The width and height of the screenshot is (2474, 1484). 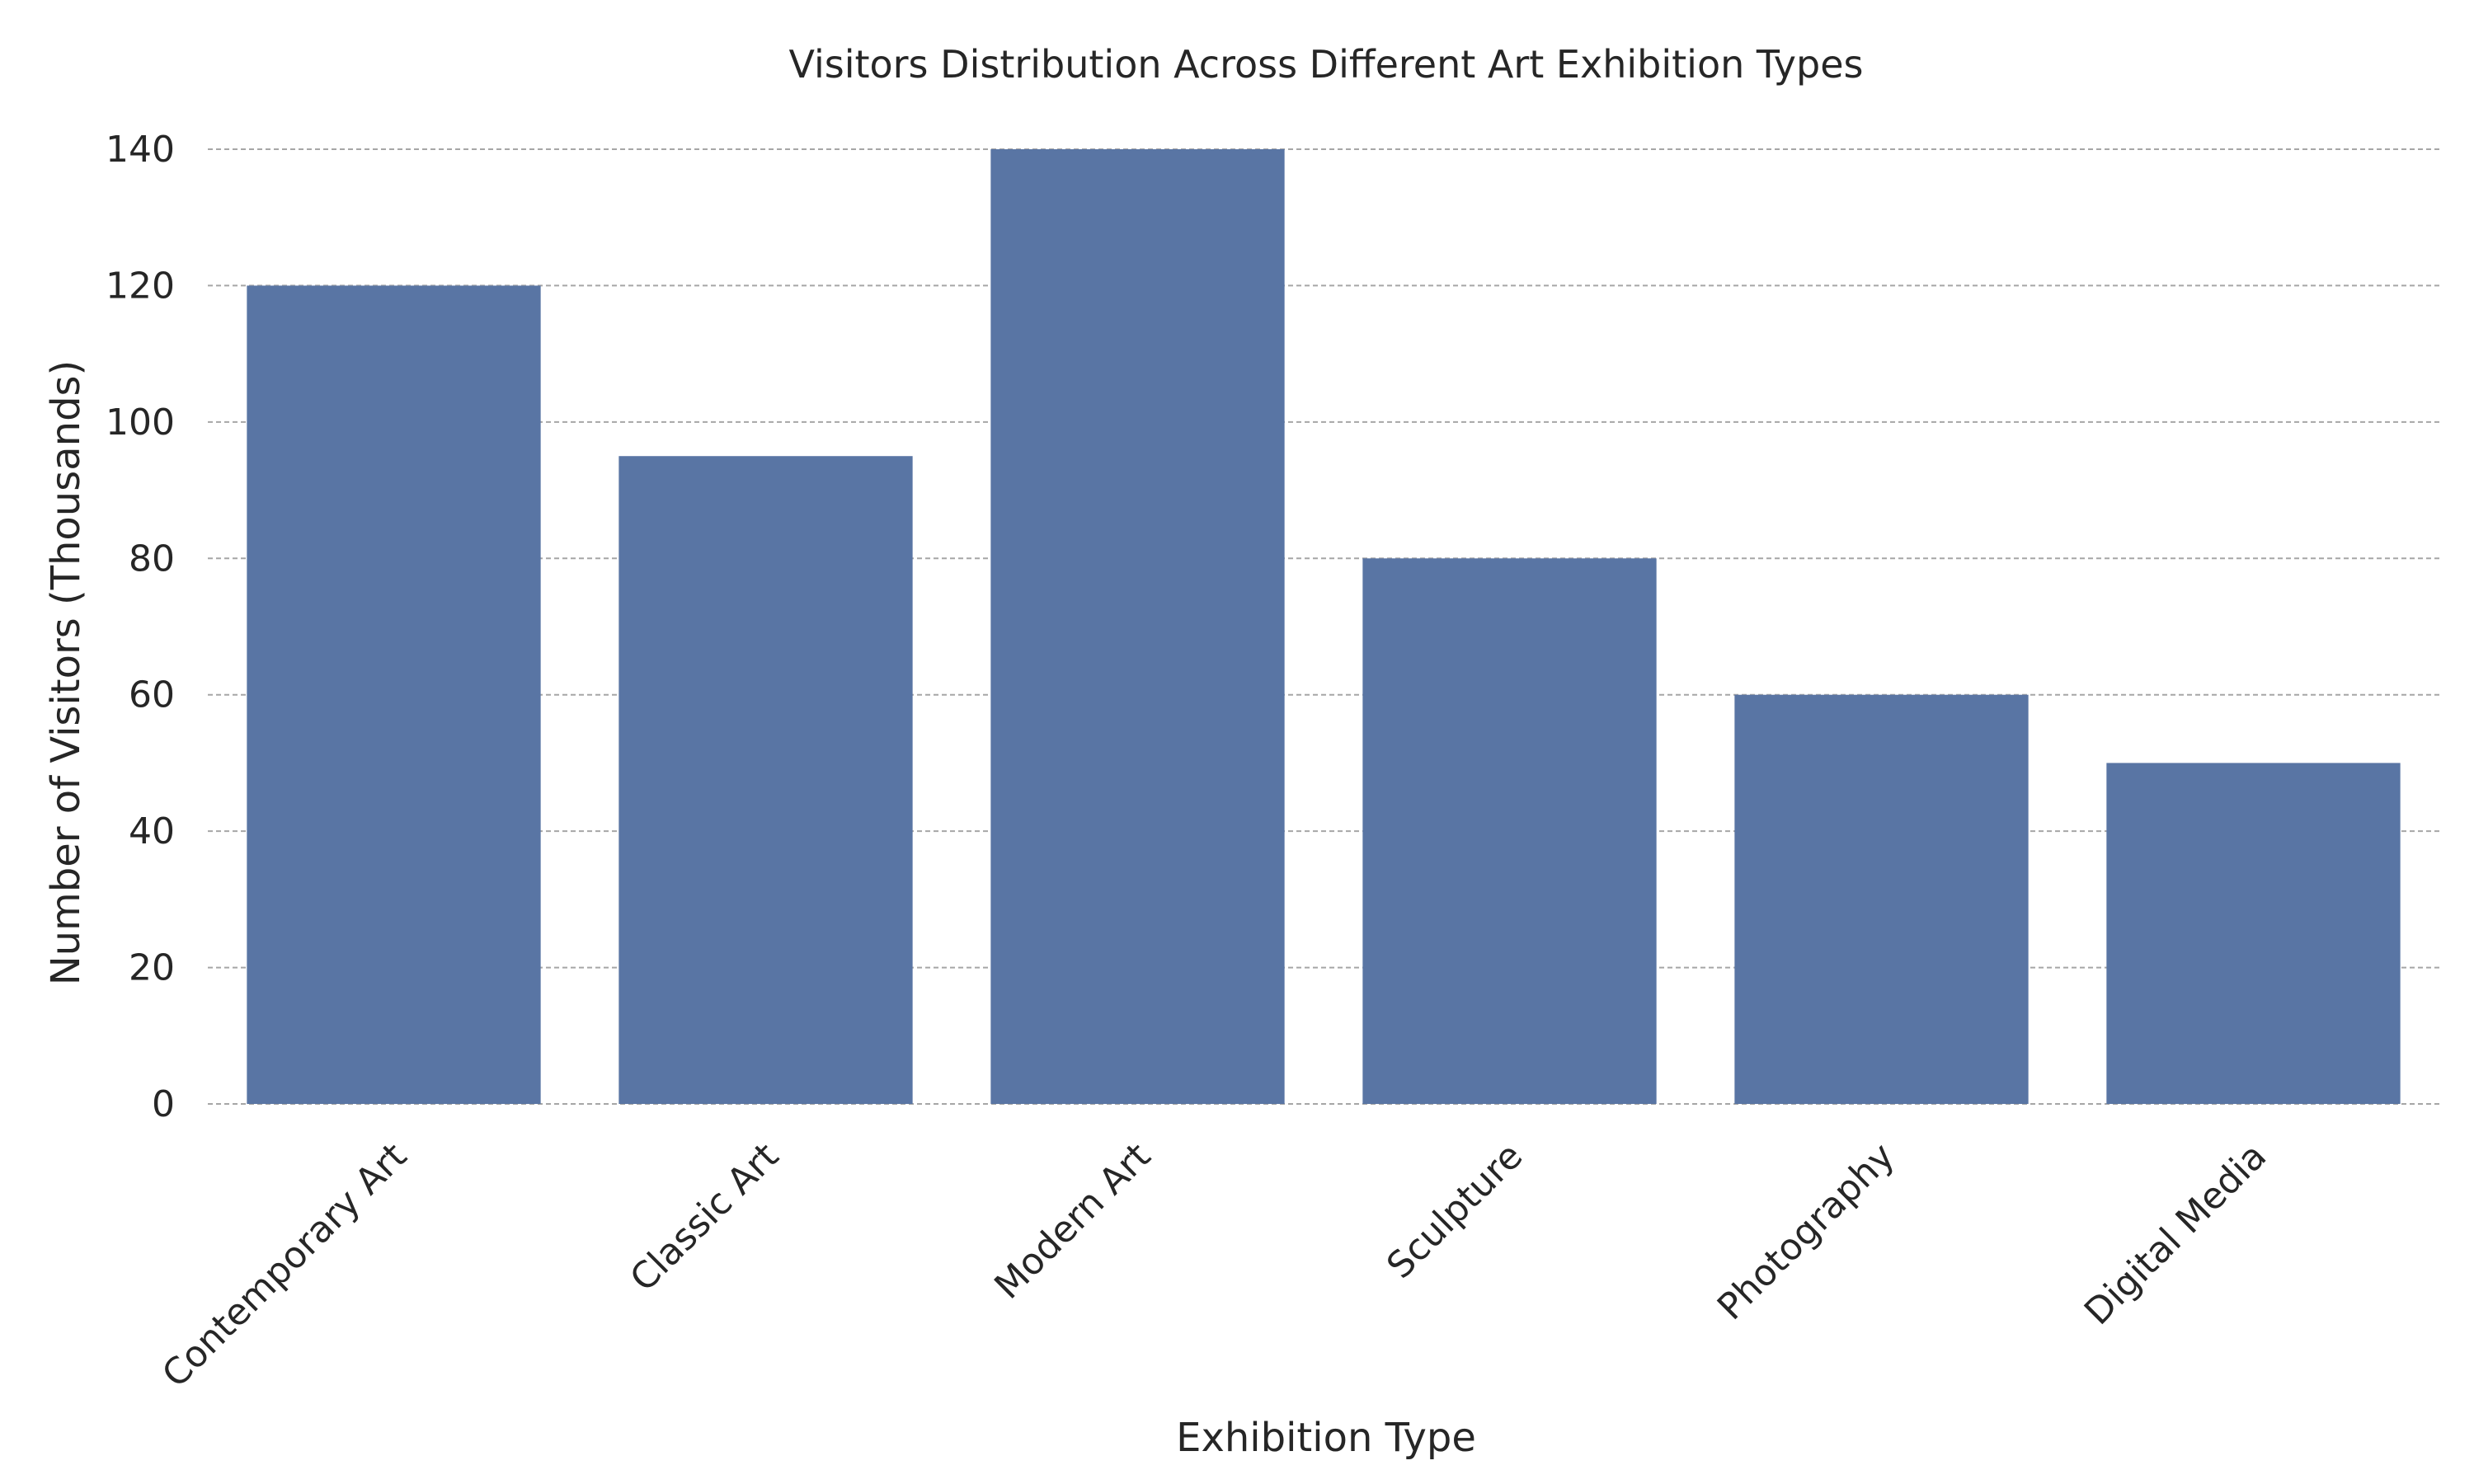 What do you see at coordinates (152, 968) in the screenshot?
I see `y-tick-label: 20` at bounding box center [152, 968].